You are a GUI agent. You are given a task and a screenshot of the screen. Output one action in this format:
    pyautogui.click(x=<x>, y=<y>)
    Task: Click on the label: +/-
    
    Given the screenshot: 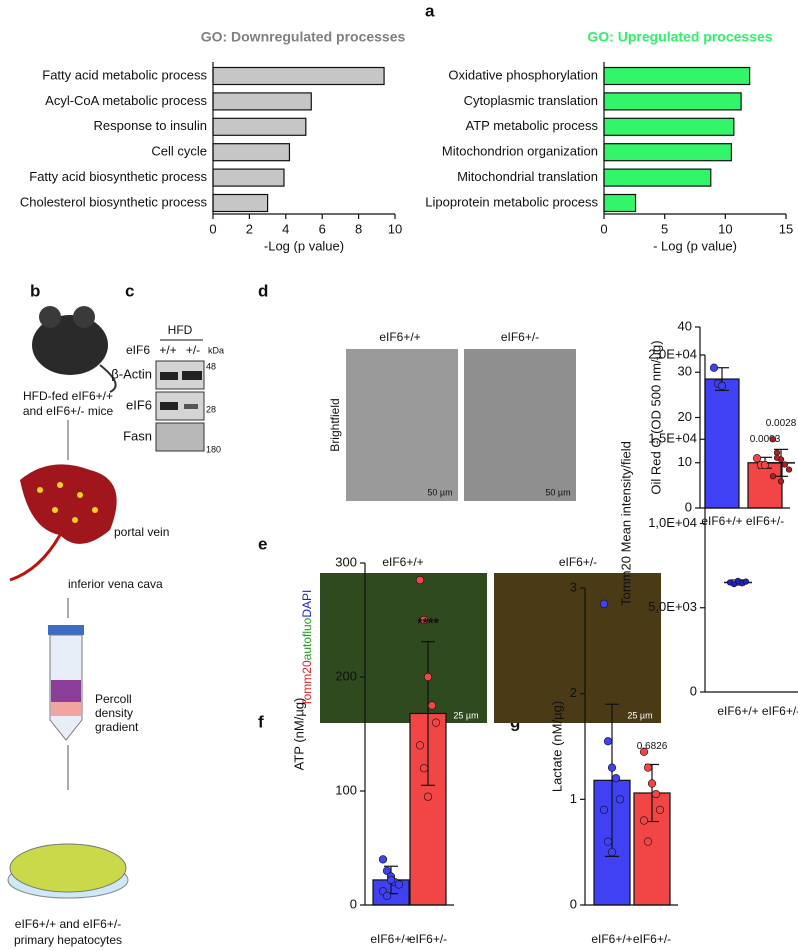 What is the action you would take?
    pyautogui.click(x=193, y=350)
    